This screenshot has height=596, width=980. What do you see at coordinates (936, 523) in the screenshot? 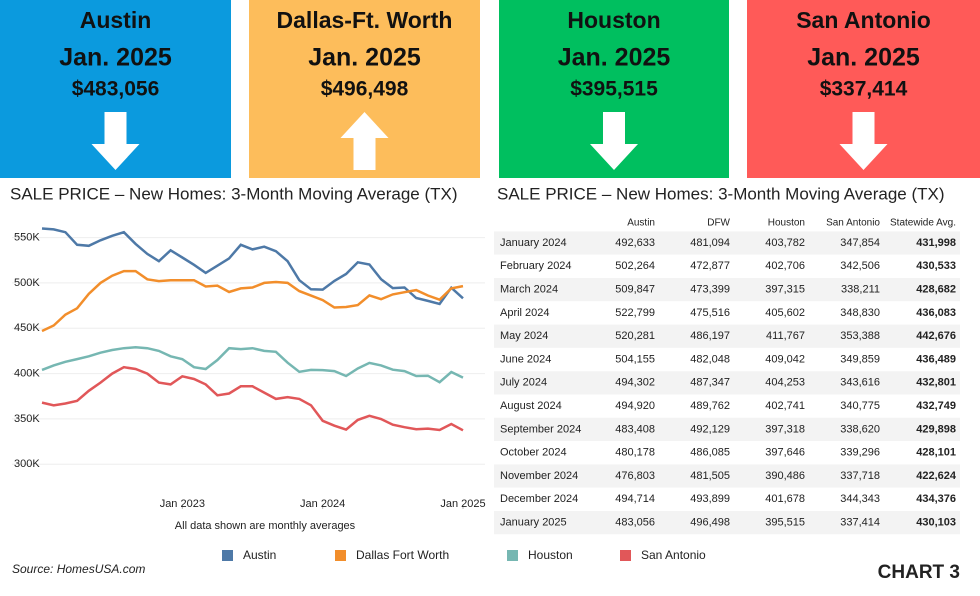
I see `table-cell: 430,103` at bounding box center [936, 523].